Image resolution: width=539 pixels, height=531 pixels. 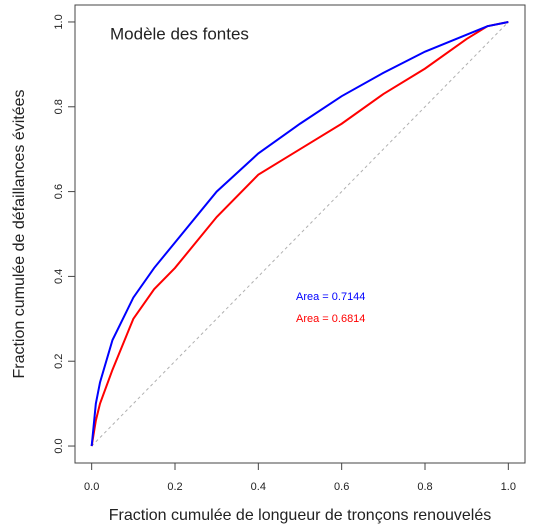 What do you see at coordinates (424, 487) in the screenshot?
I see `x-tick-label: 0.8` at bounding box center [424, 487].